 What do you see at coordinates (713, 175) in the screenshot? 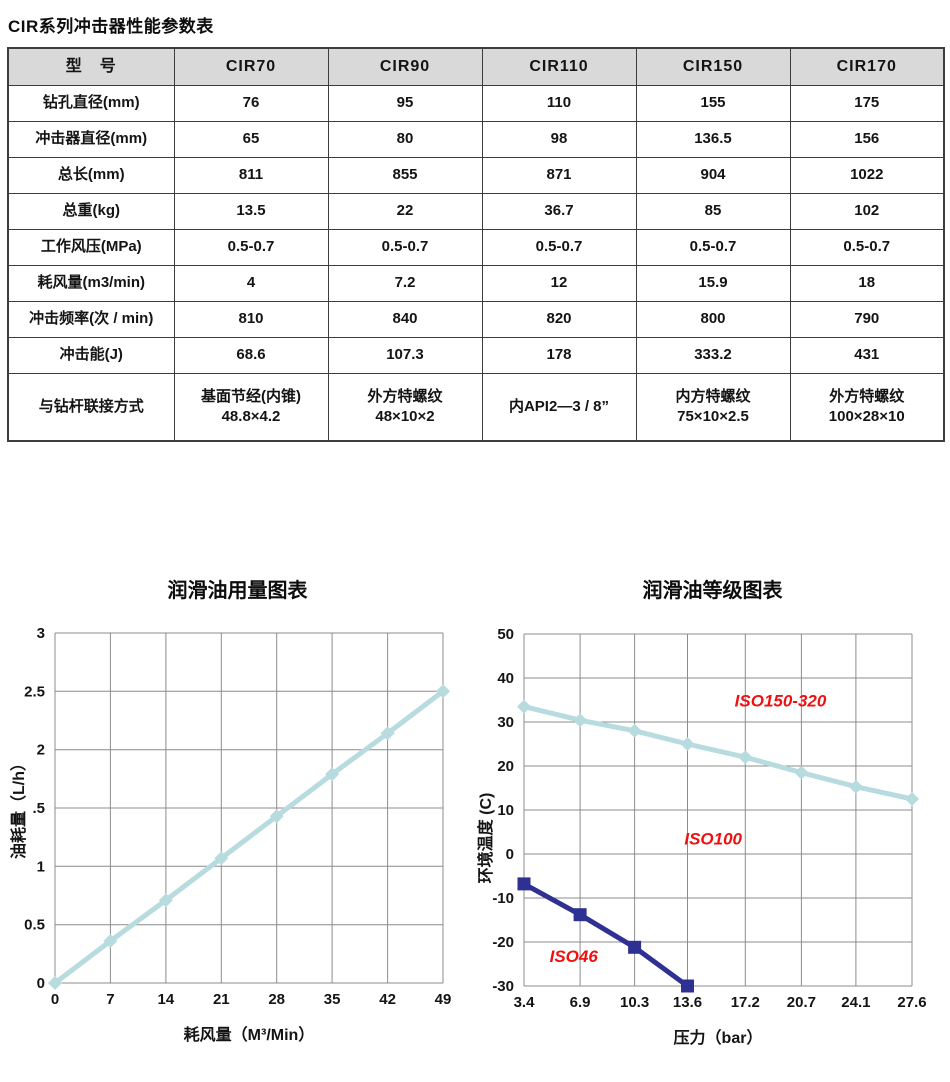
I see `table-cell: 904` at bounding box center [713, 175].